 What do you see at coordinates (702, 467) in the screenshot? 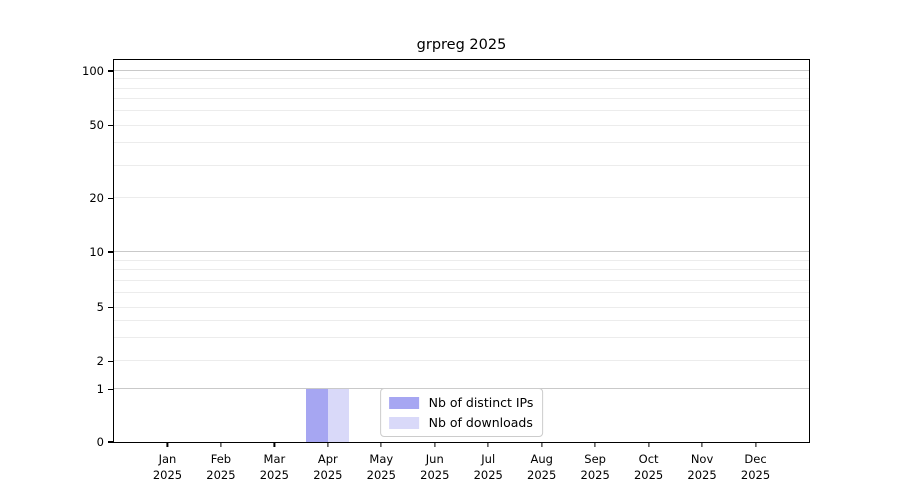
I see `x-tick-label: Nov 2025` at bounding box center [702, 467].